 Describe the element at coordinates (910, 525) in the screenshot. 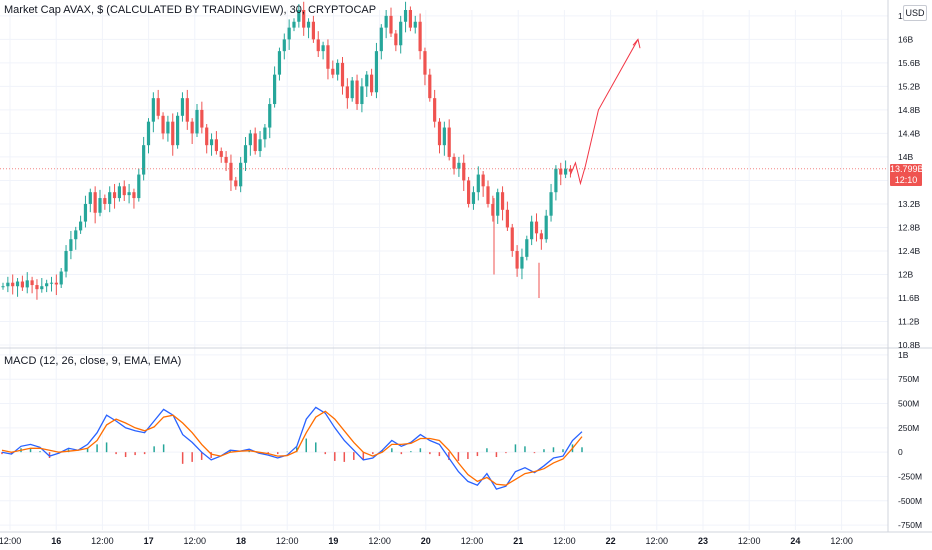

I see `macd-tick-label: -750M` at that location.